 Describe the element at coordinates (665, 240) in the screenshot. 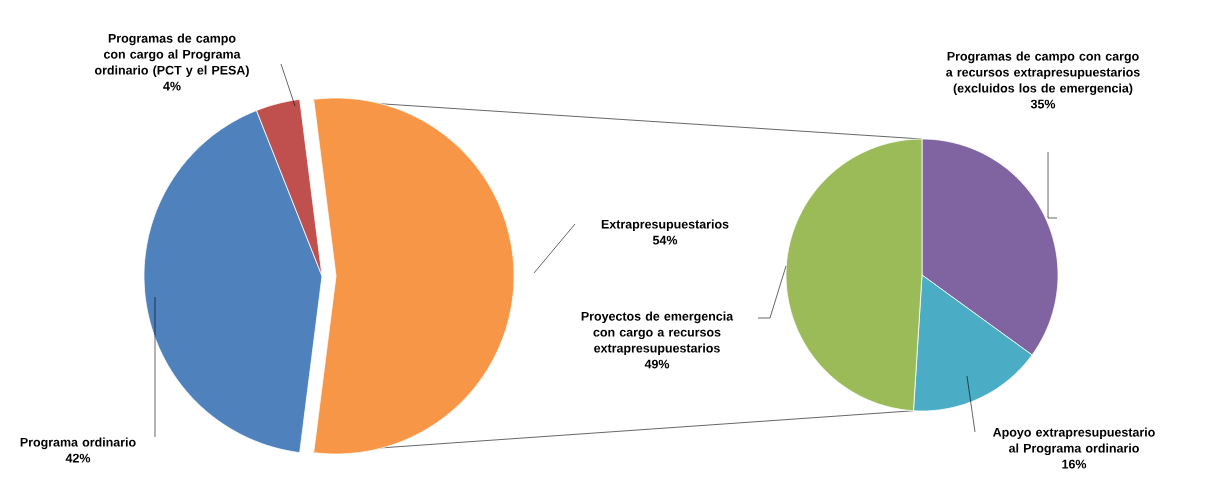

I see `data-label: 54%` at that location.